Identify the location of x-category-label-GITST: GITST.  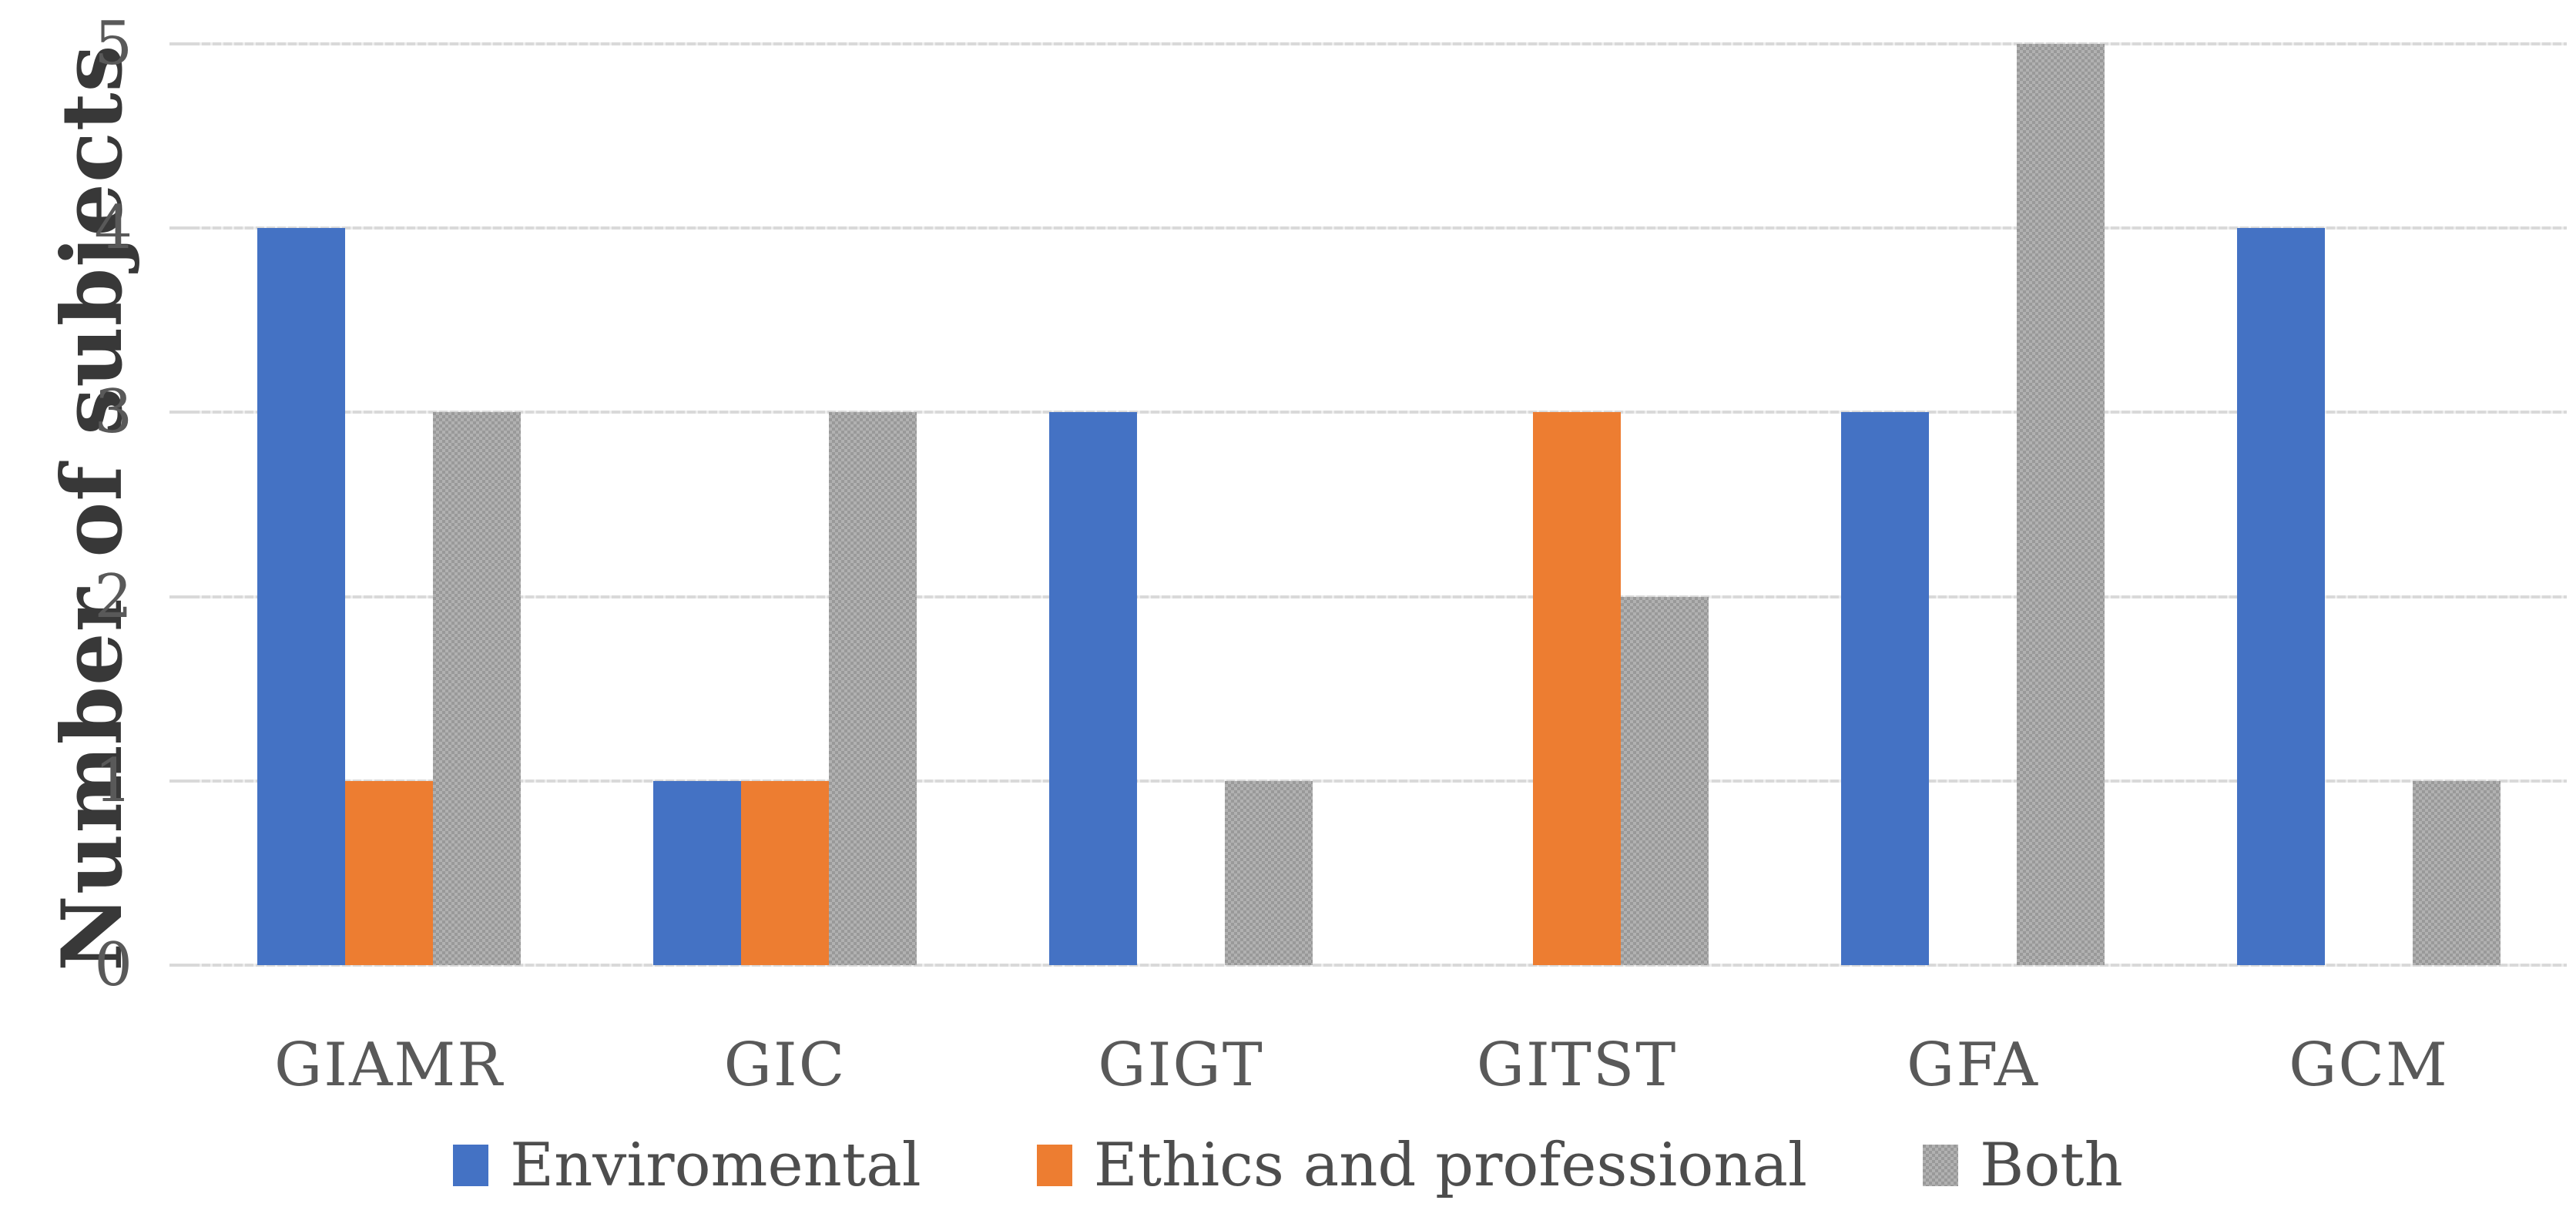
(1577, 1065).